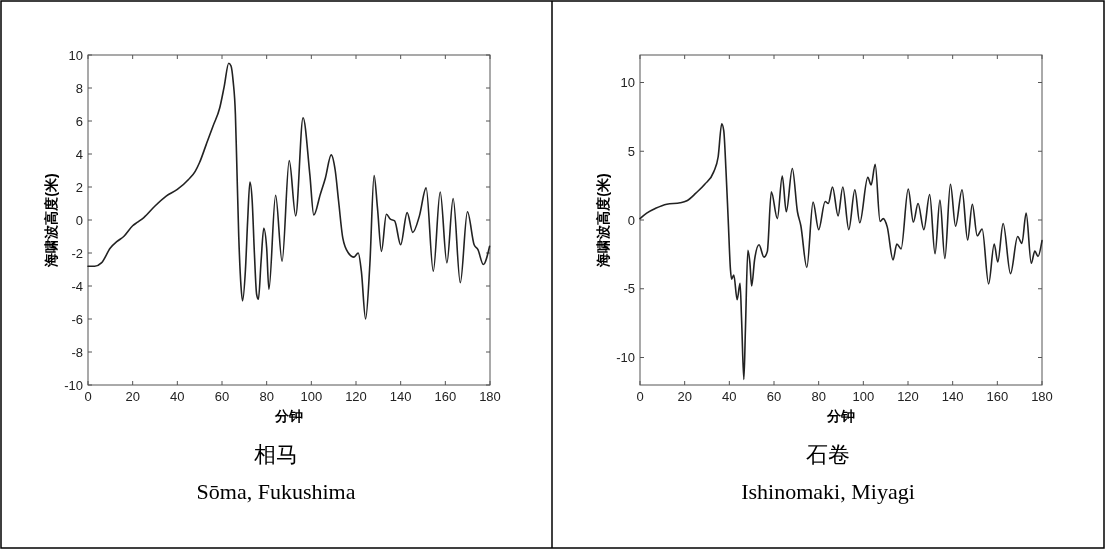 This screenshot has width=1105, height=549. I want to click on y-tick-label: 4, so click(79, 154).